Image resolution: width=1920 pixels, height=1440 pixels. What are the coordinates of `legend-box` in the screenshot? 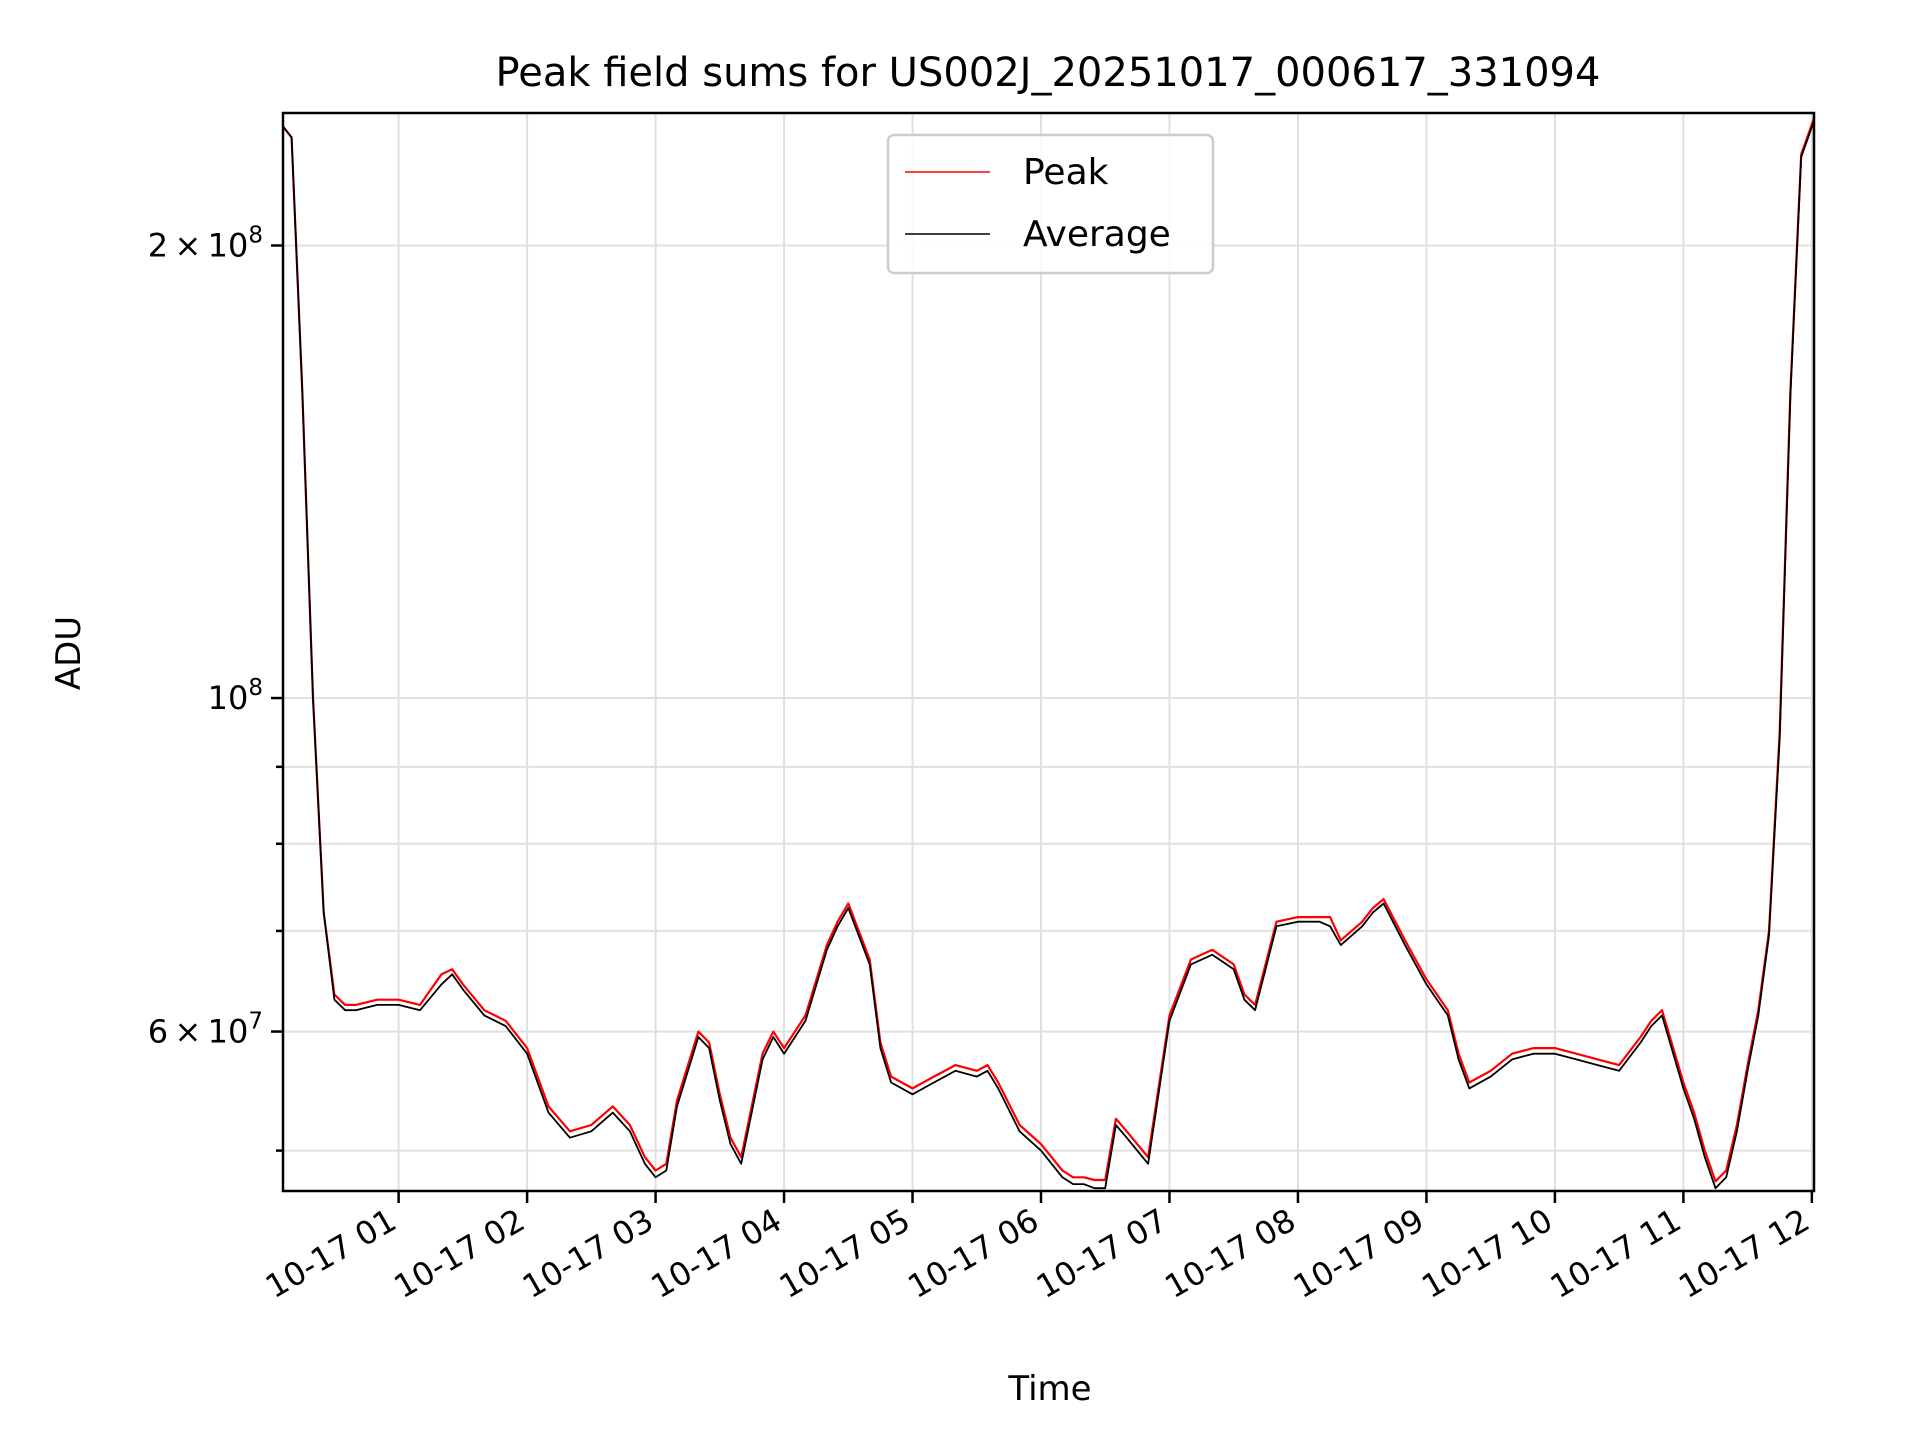 It's located at (1050, 204).